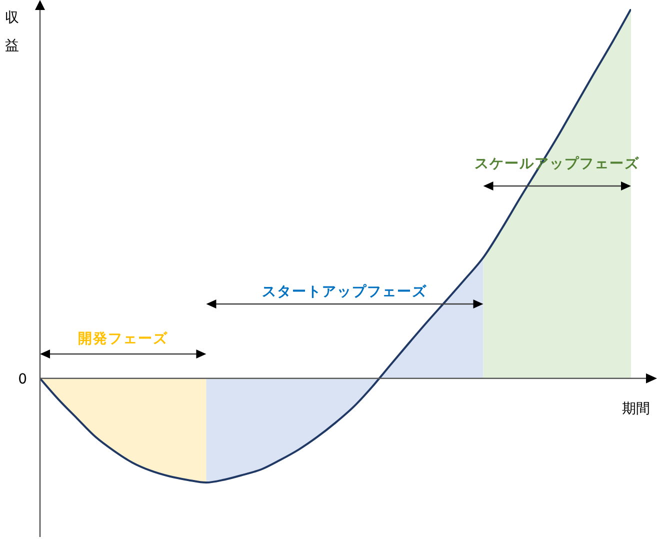  I want to click on text: 0, so click(22, 379).